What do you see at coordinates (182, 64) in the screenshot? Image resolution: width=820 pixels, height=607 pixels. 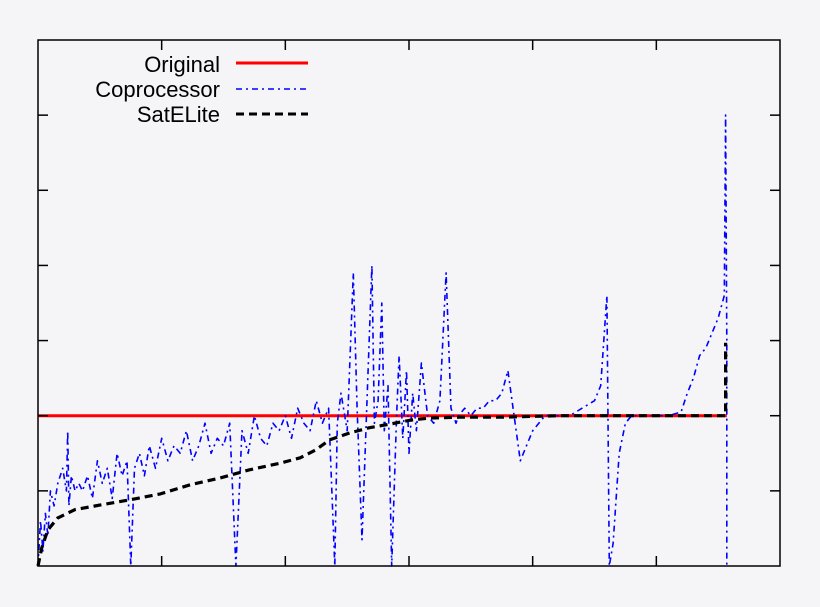 I see `legend-label-original: Original` at bounding box center [182, 64].